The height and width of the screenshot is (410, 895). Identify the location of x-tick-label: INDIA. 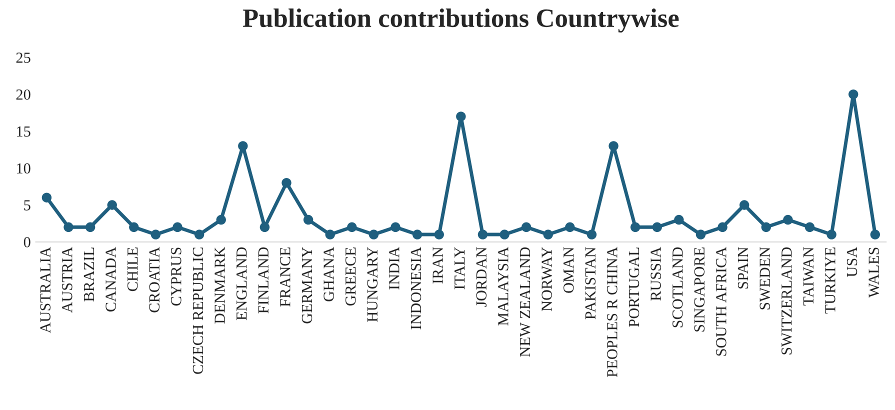
(394, 268).